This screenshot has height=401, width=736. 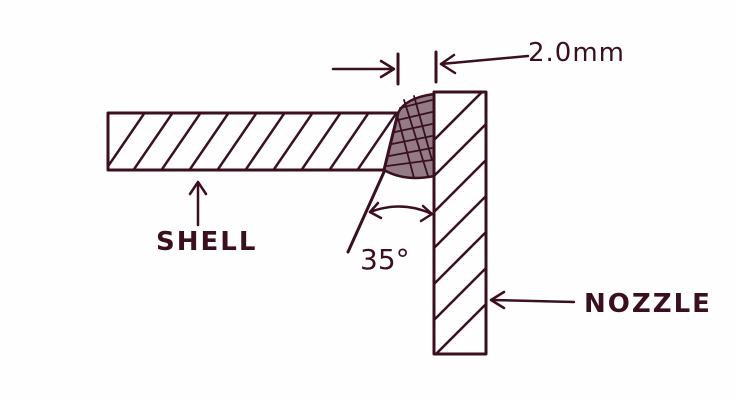 I want to click on angle-label: 35°, so click(x=385, y=259).